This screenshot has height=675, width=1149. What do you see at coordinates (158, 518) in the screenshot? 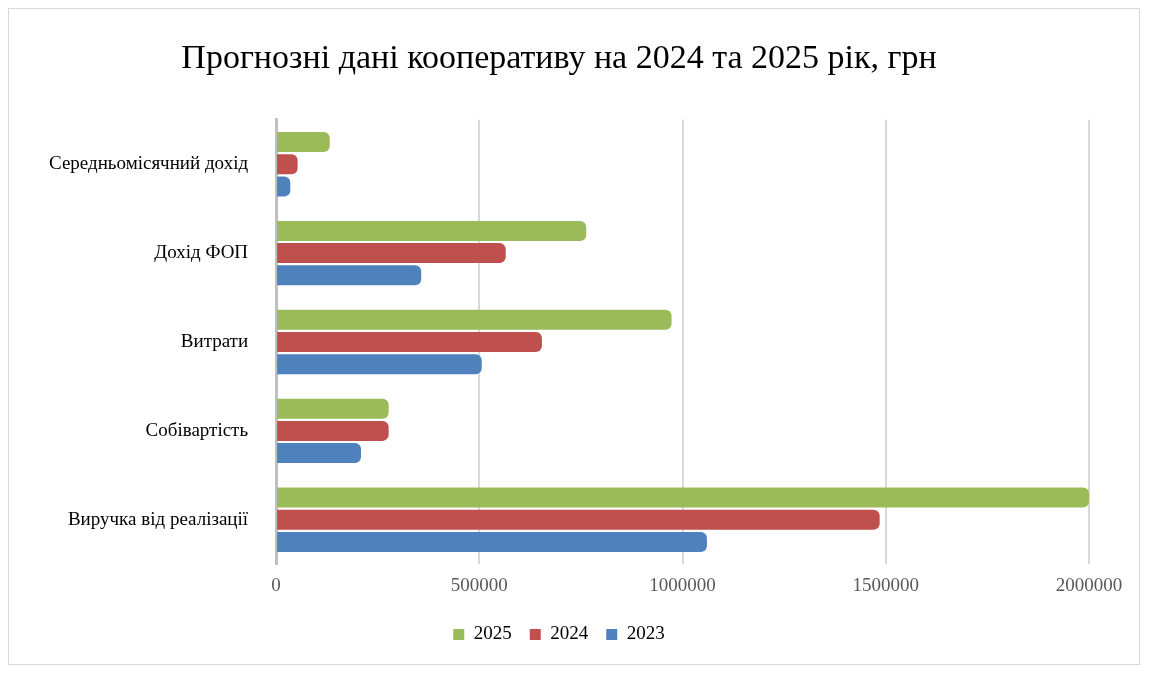
I see `y-tick-label: Виручка від реалізації` at bounding box center [158, 518].